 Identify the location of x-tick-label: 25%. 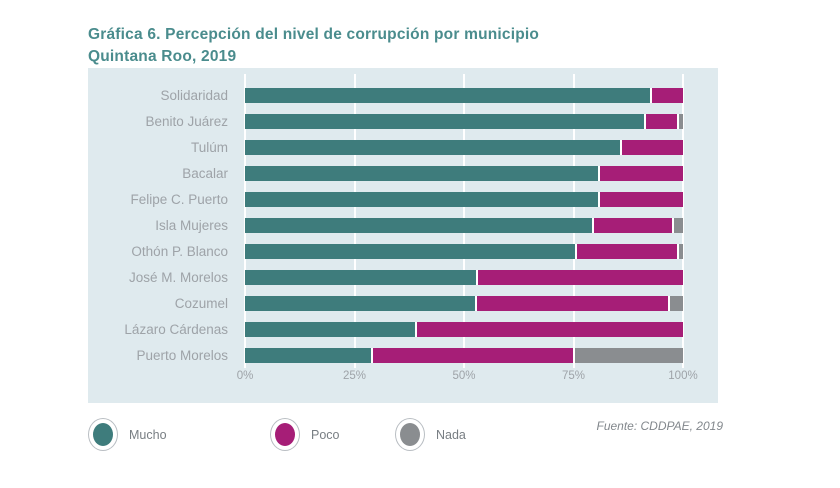
(354, 376).